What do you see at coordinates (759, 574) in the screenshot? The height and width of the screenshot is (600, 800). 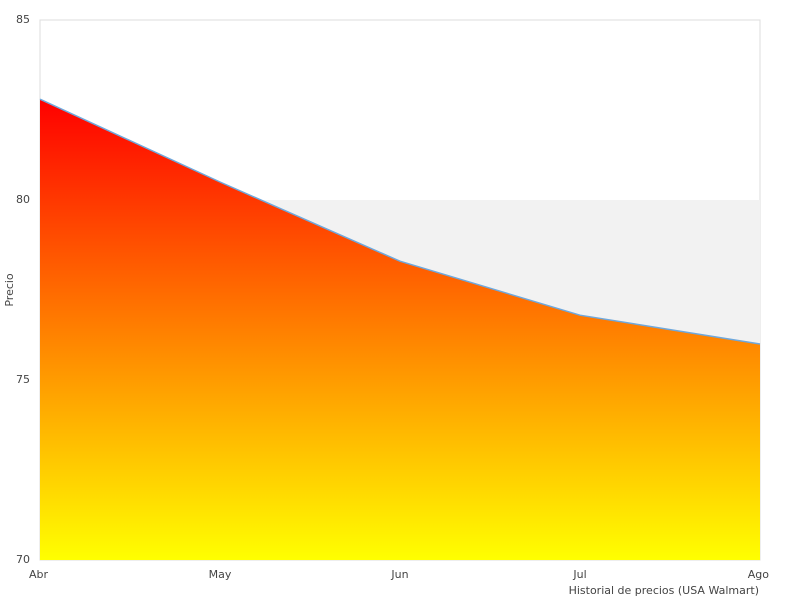 I see `x-tick-label: Ago` at bounding box center [759, 574].